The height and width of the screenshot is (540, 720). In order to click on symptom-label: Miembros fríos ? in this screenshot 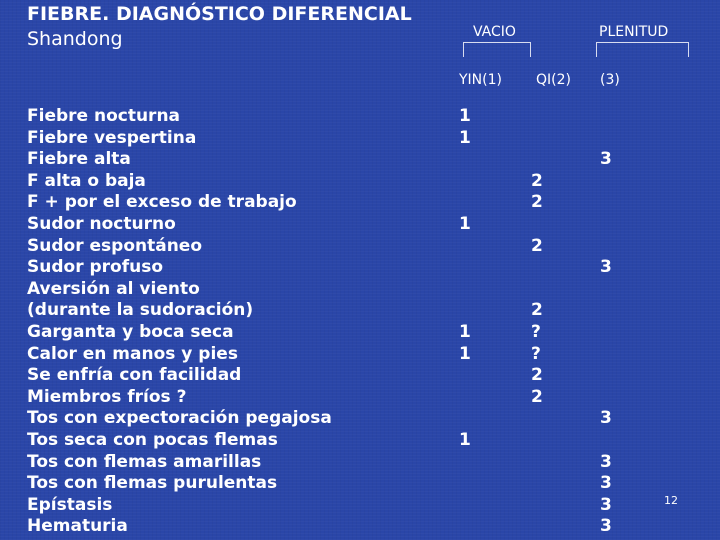, I will do `click(107, 396)`.